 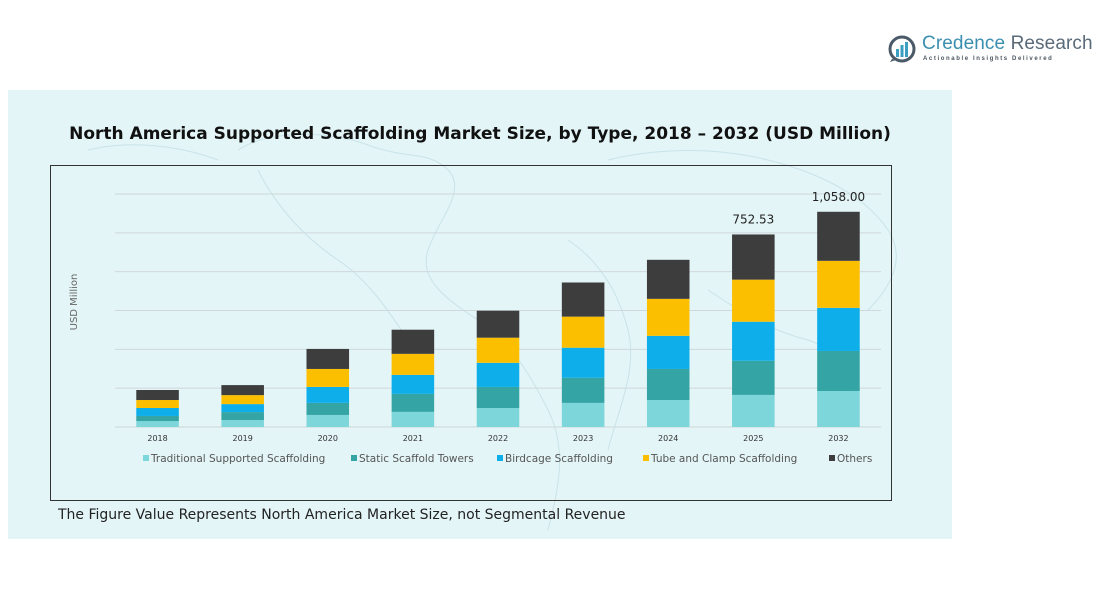 I want to click on bar-segment-birdcage-scaffolding-2024, so click(x=668, y=352).